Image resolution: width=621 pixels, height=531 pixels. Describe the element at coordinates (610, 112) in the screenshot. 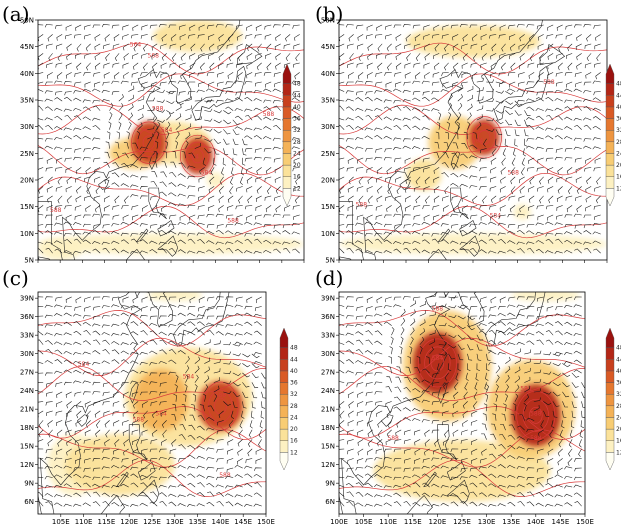

I see `colorbar-segment` at that location.